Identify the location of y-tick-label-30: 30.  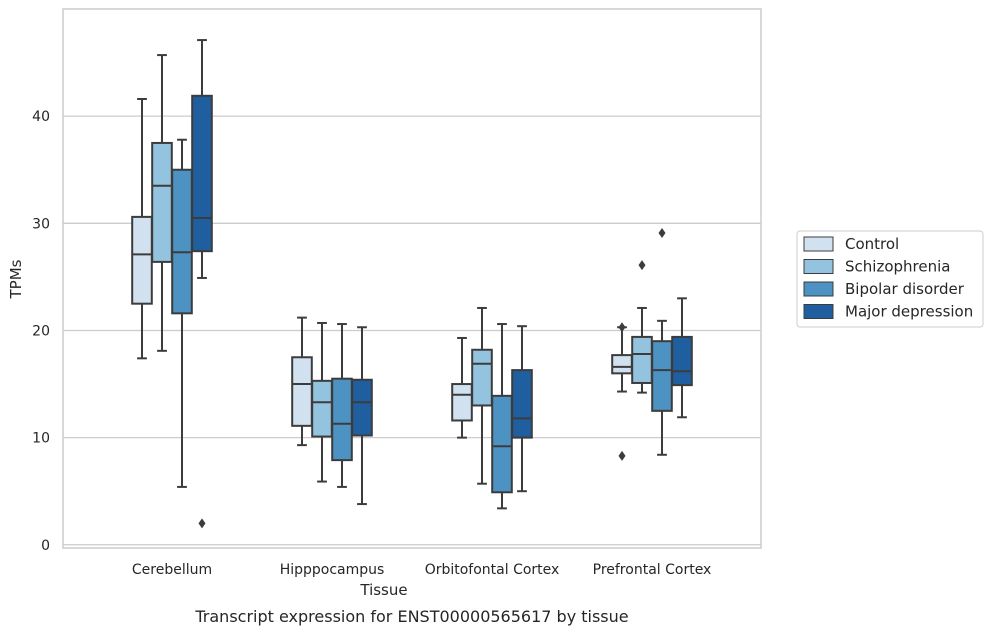
(41, 224).